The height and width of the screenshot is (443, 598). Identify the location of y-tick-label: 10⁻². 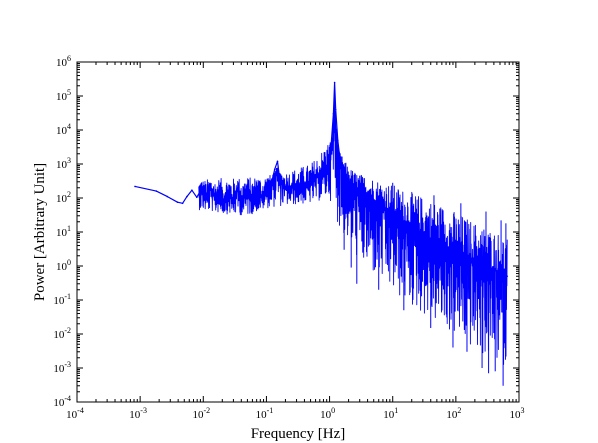
(62, 333).